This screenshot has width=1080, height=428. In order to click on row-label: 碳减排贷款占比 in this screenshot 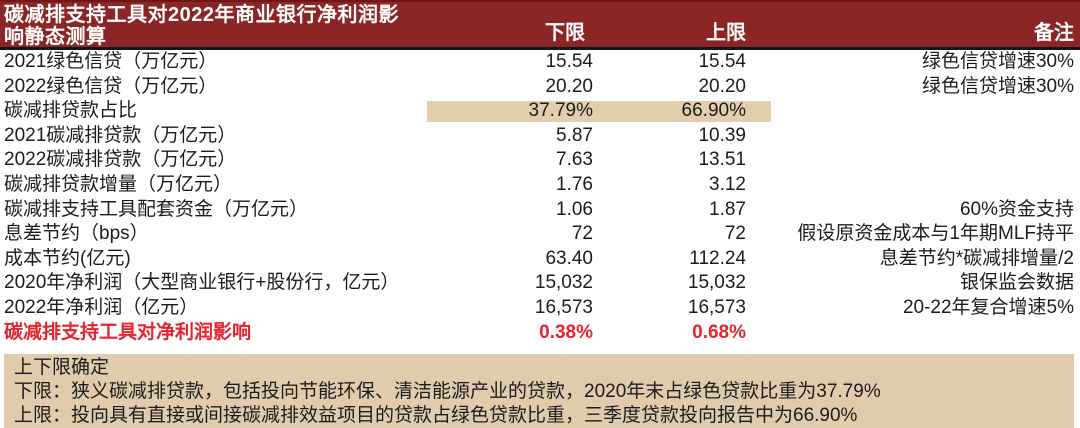, I will do `click(71, 111)`.